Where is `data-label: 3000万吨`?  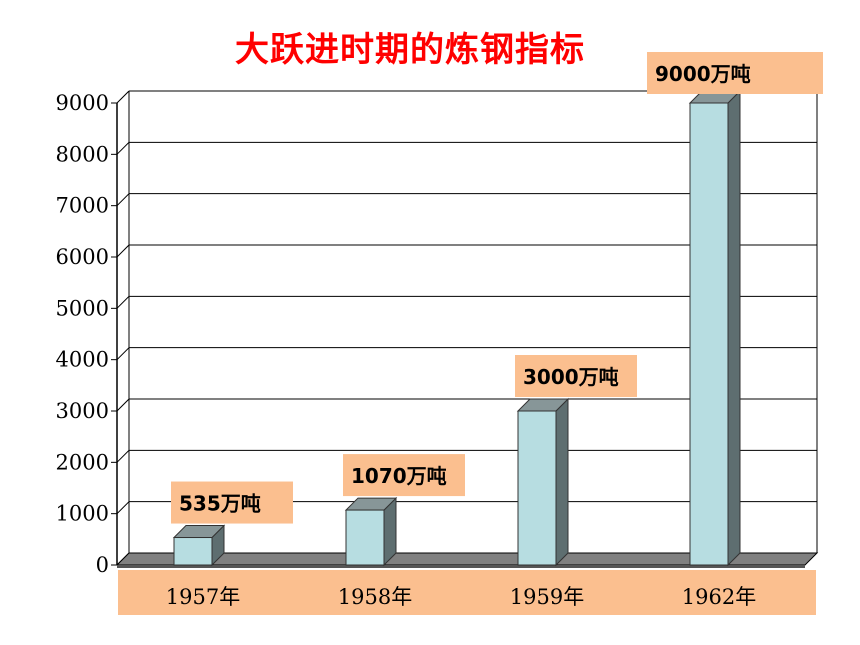 data-label: 3000万吨 is located at coordinates (576, 376).